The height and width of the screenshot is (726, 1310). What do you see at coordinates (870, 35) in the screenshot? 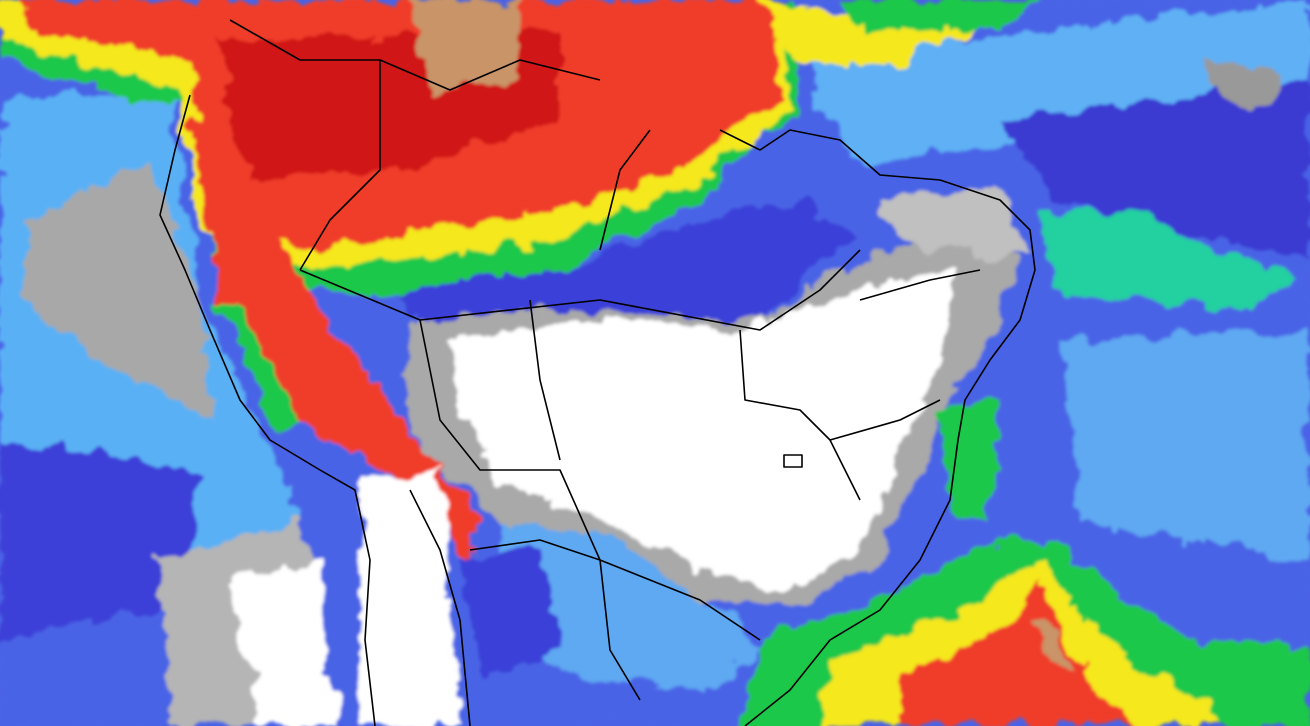
I see `field-yellow` at bounding box center [870, 35].